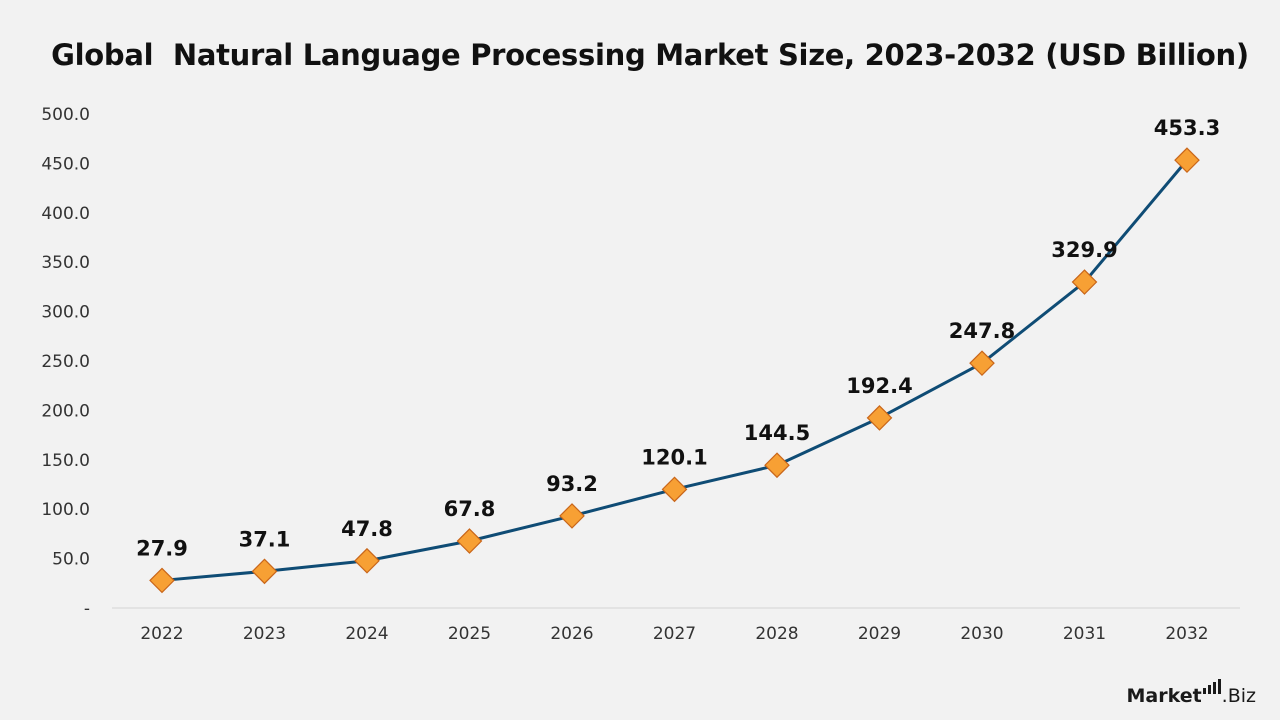  Describe the element at coordinates (65, 164) in the screenshot. I see `y-tick-label: 450.0` at that location.